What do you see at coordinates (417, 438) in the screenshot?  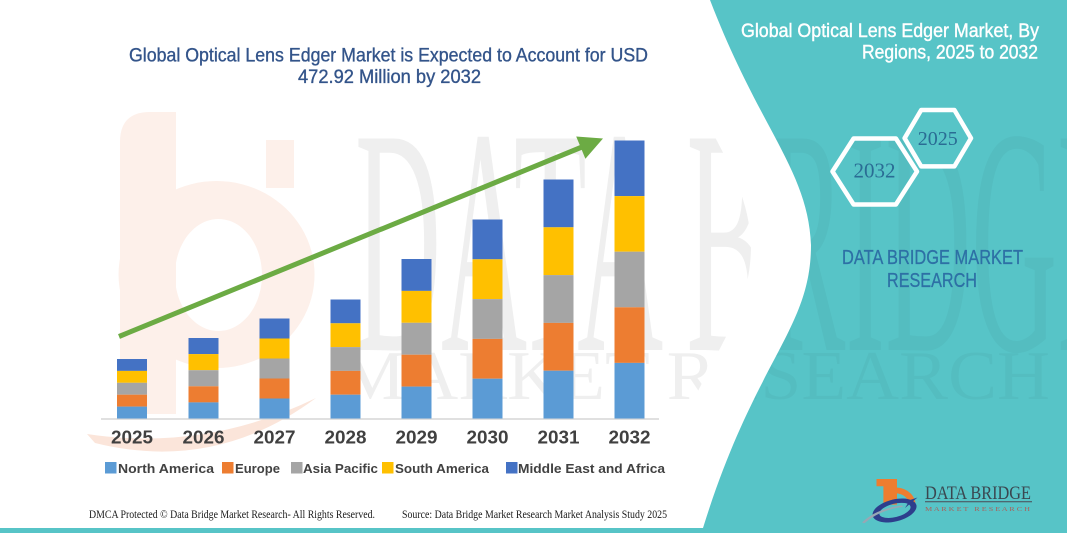 I see `svg-text: 2029` at bounding box center [417, 438].